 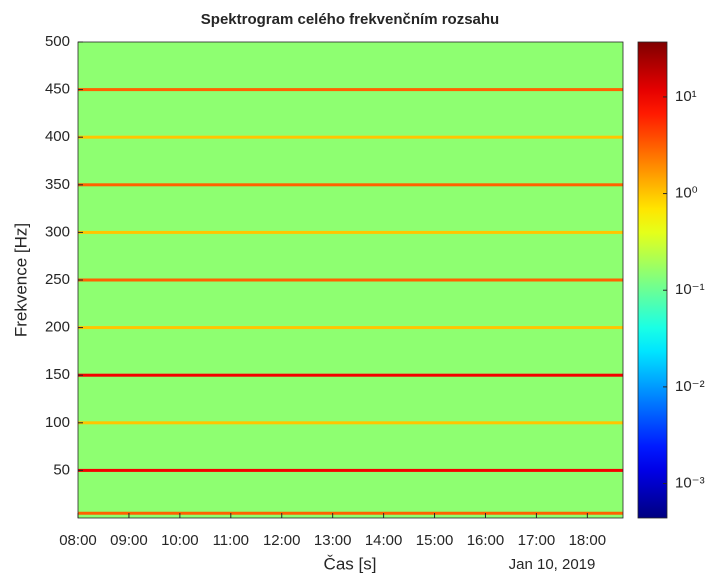 I want to click on y-tick-label: 100, so click(x=57, y=422).